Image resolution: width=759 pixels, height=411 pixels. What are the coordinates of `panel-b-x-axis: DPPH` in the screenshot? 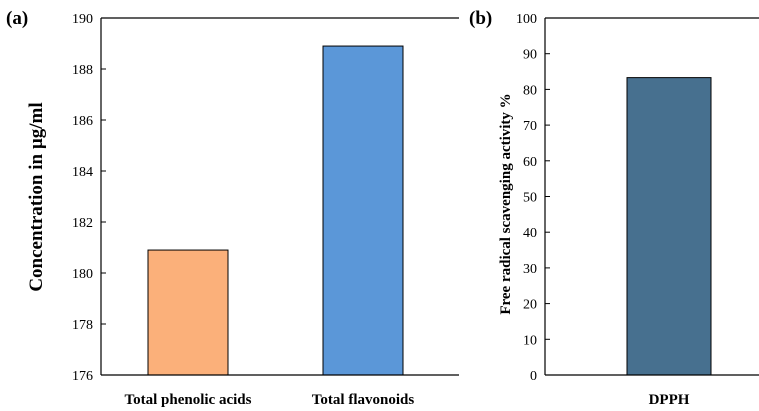 It's located at (669, 400).